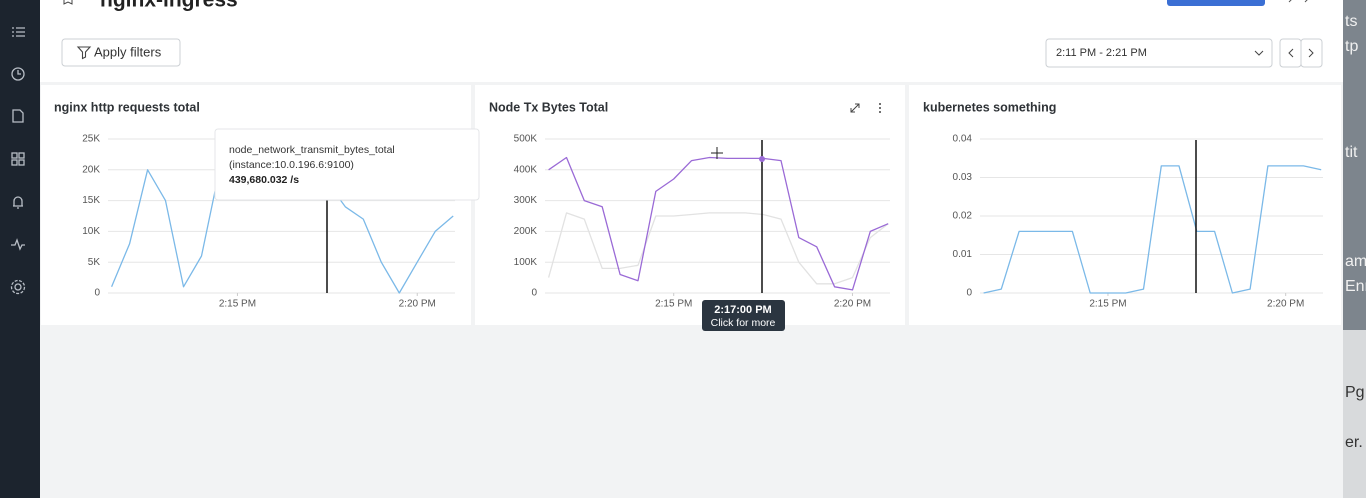 Image resolution: width=1366 pixels, height=498 pixels. I want to click on tooltip-instance: (instance:10.0.196.6:9100), so click(291, 165).